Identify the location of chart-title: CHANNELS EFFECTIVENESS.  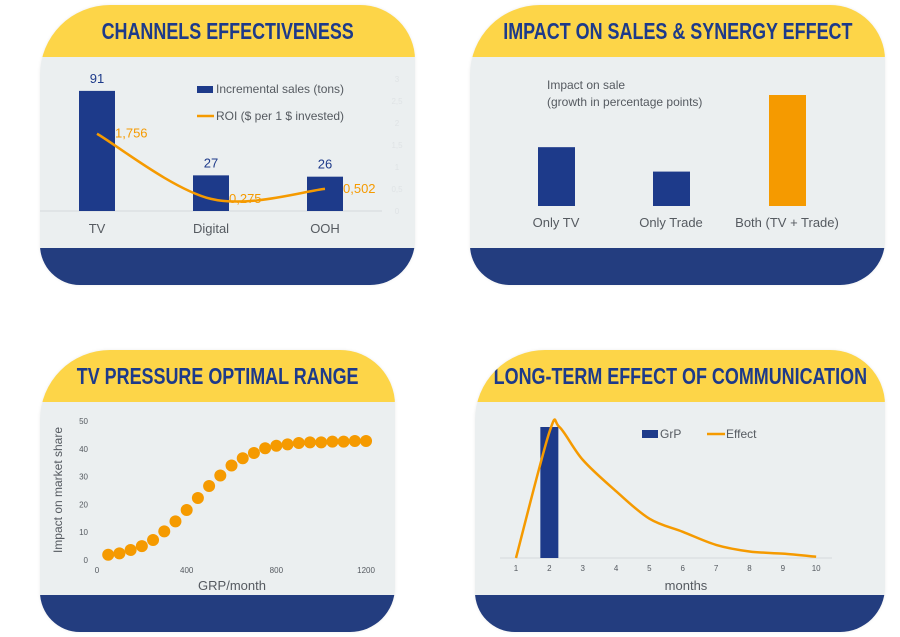
(227, 30).